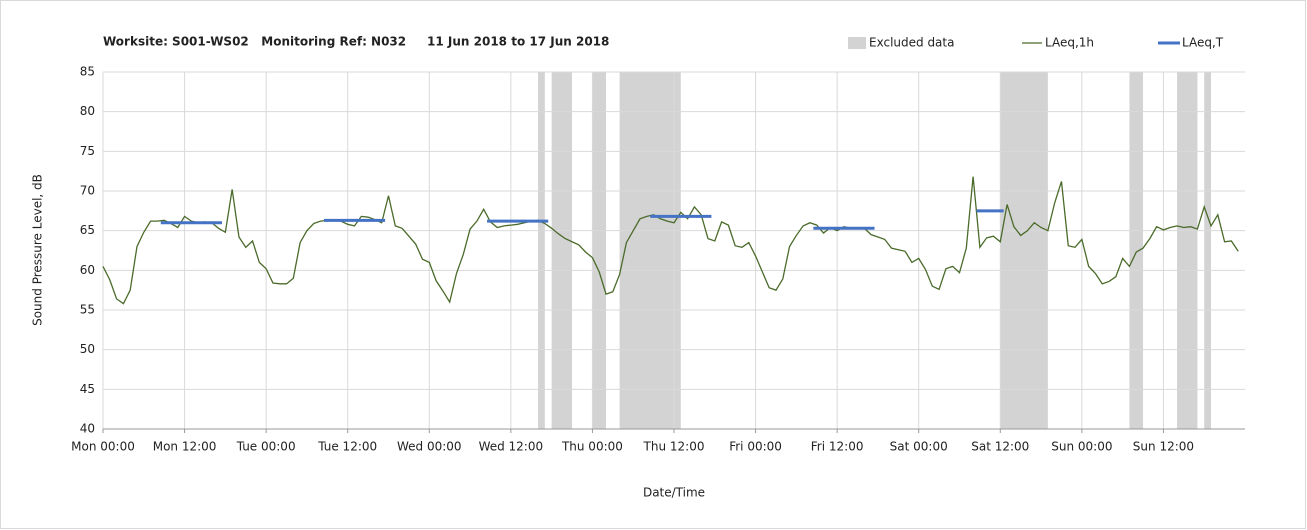  Describe the element at coordinates (87, 151) in the screenshot. I see `y-tick-label: 75` at that location.